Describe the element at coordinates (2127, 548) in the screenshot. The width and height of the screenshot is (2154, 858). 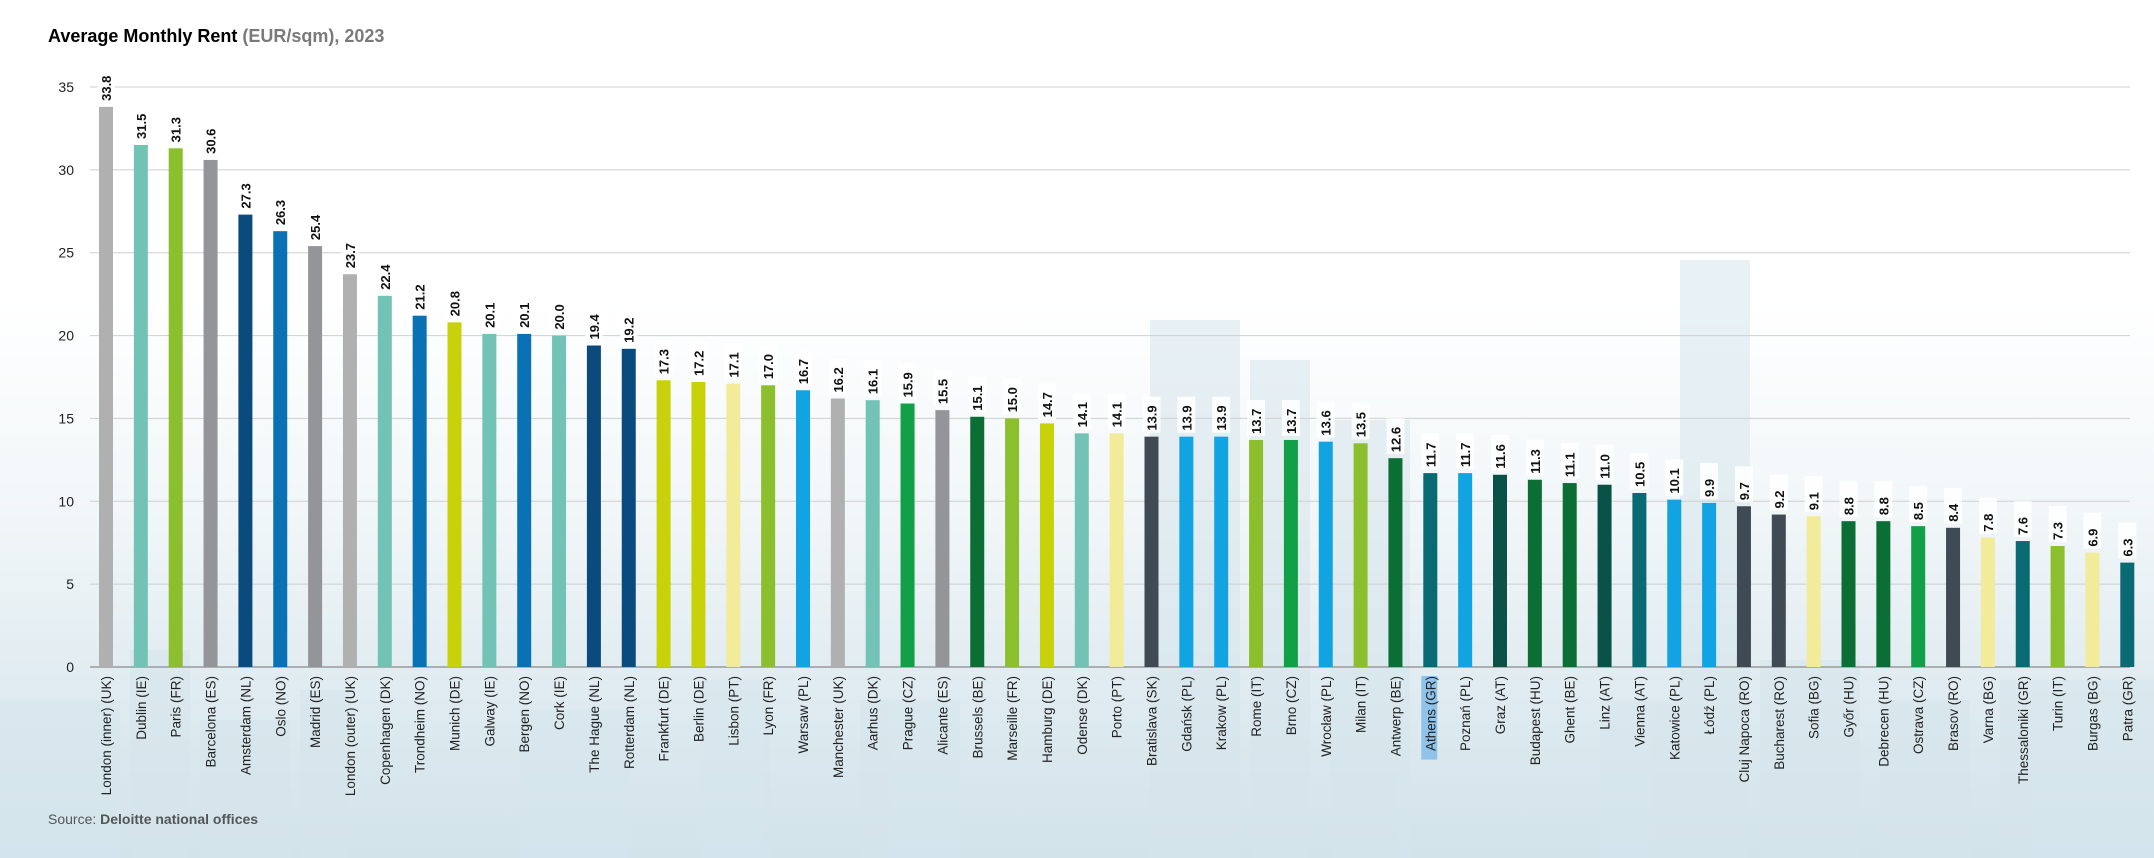
I see `value-label: 6.3` at that location.